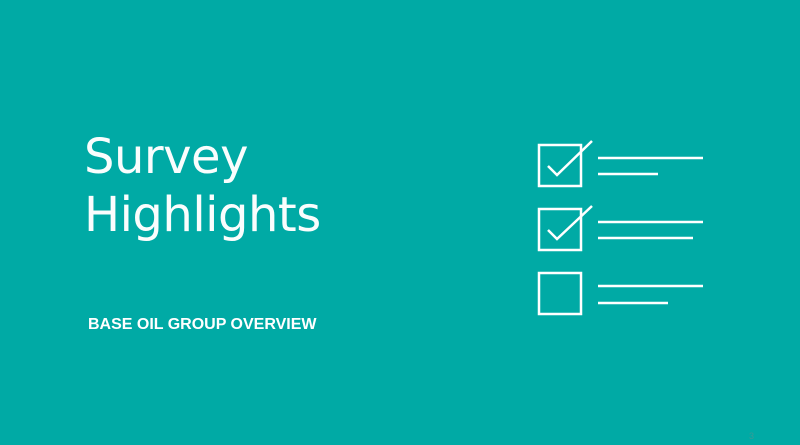  Describe the element at coordinates (752, 436) in the screenshot. I see `page-number: 3` at that location.